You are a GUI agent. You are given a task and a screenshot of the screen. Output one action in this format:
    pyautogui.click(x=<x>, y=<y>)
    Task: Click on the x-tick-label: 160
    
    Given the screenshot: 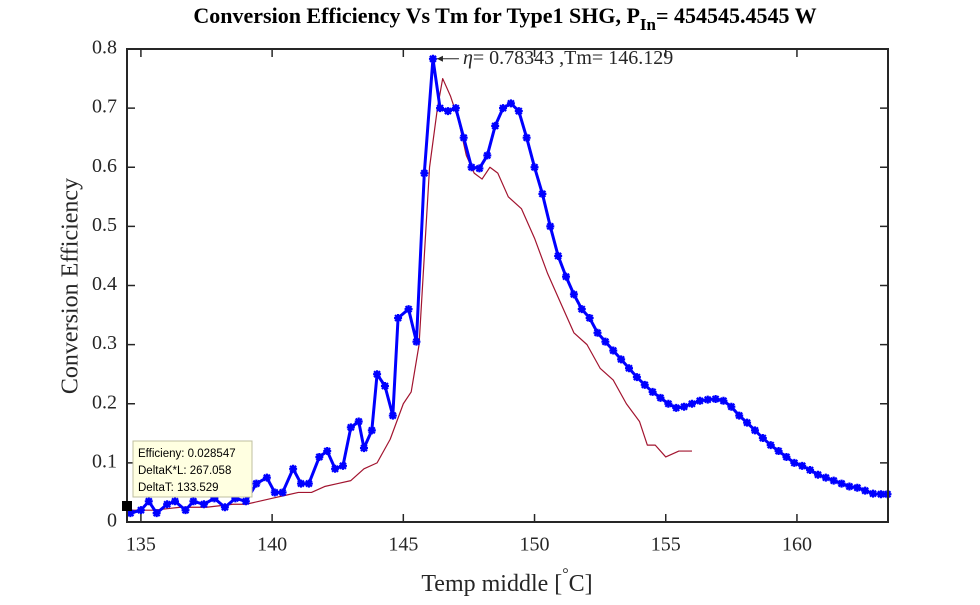 What is the action you would take?
    pyautogui.click(x=797, y=545)
    